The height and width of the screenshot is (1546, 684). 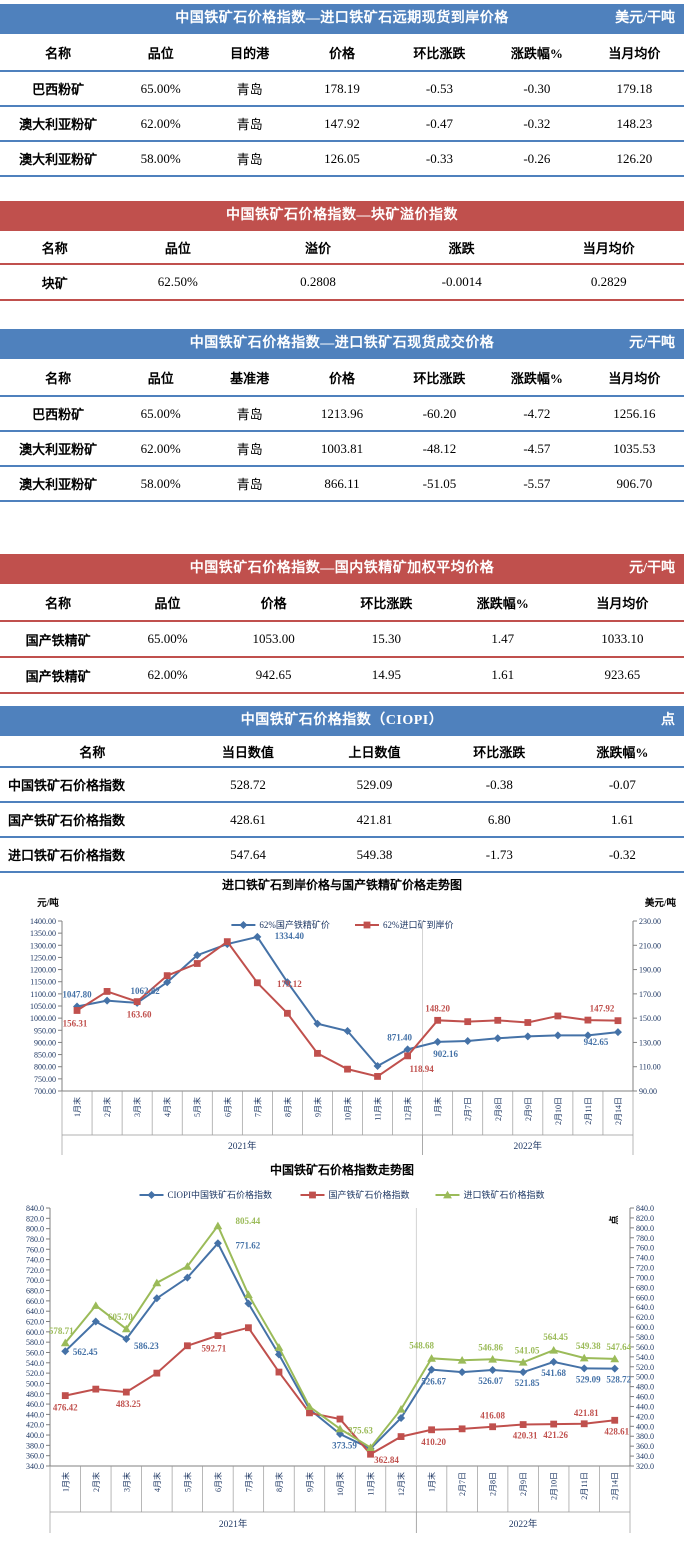 What do you see at coordinates (342, 89) in the screenshot?
I see `table-row: 巴西粉矿 65.00% 青岛 178.19 -0.53 -0.30 179.18` at bounding box center [342, 89].